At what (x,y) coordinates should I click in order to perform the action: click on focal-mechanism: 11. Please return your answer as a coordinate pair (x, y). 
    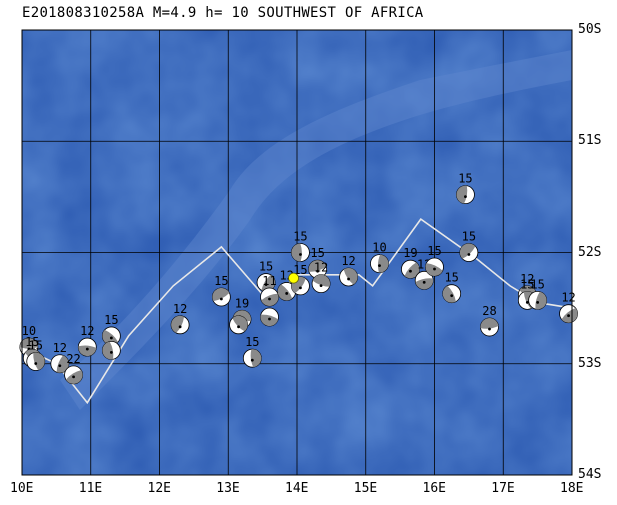
    Looking at the image, I should click on (269, 290).